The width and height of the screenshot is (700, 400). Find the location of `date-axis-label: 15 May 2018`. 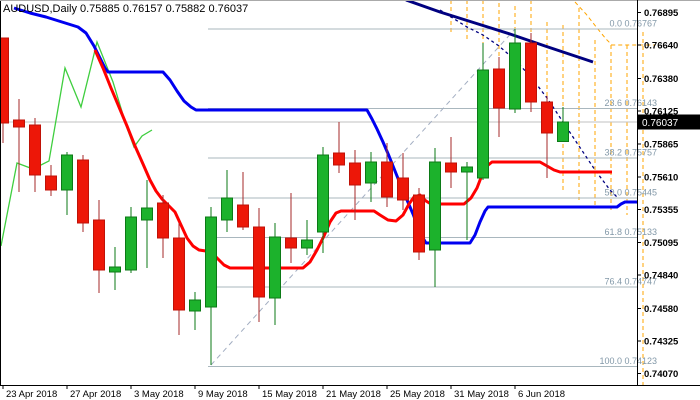

date-axis-label: 15 May 2018 is located at coordinates (289, 394).